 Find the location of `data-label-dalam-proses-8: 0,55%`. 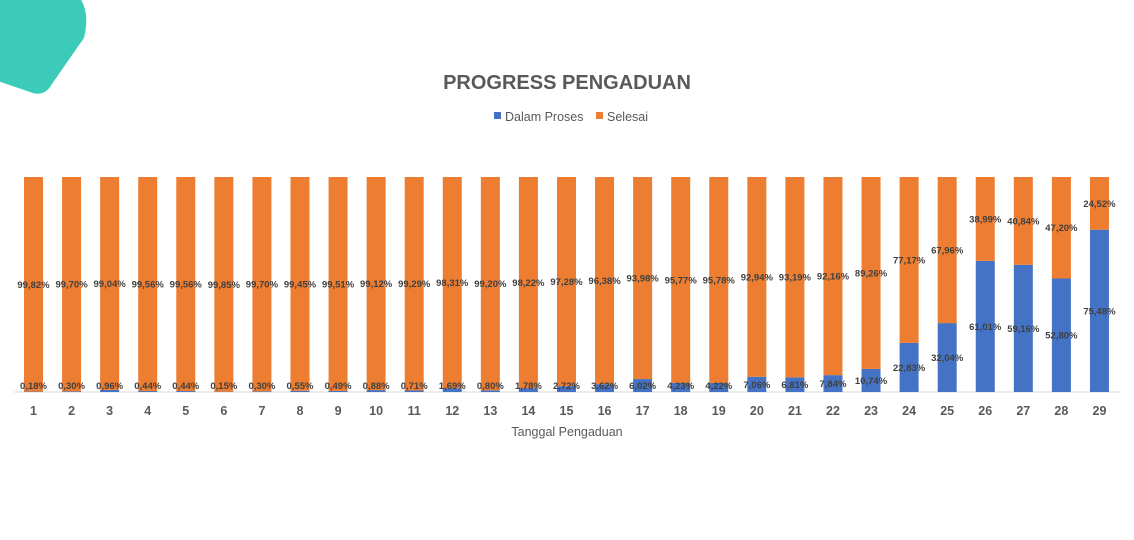

data-label-dalam-proses-8: 0,55% is located at coordinates (300, 386).